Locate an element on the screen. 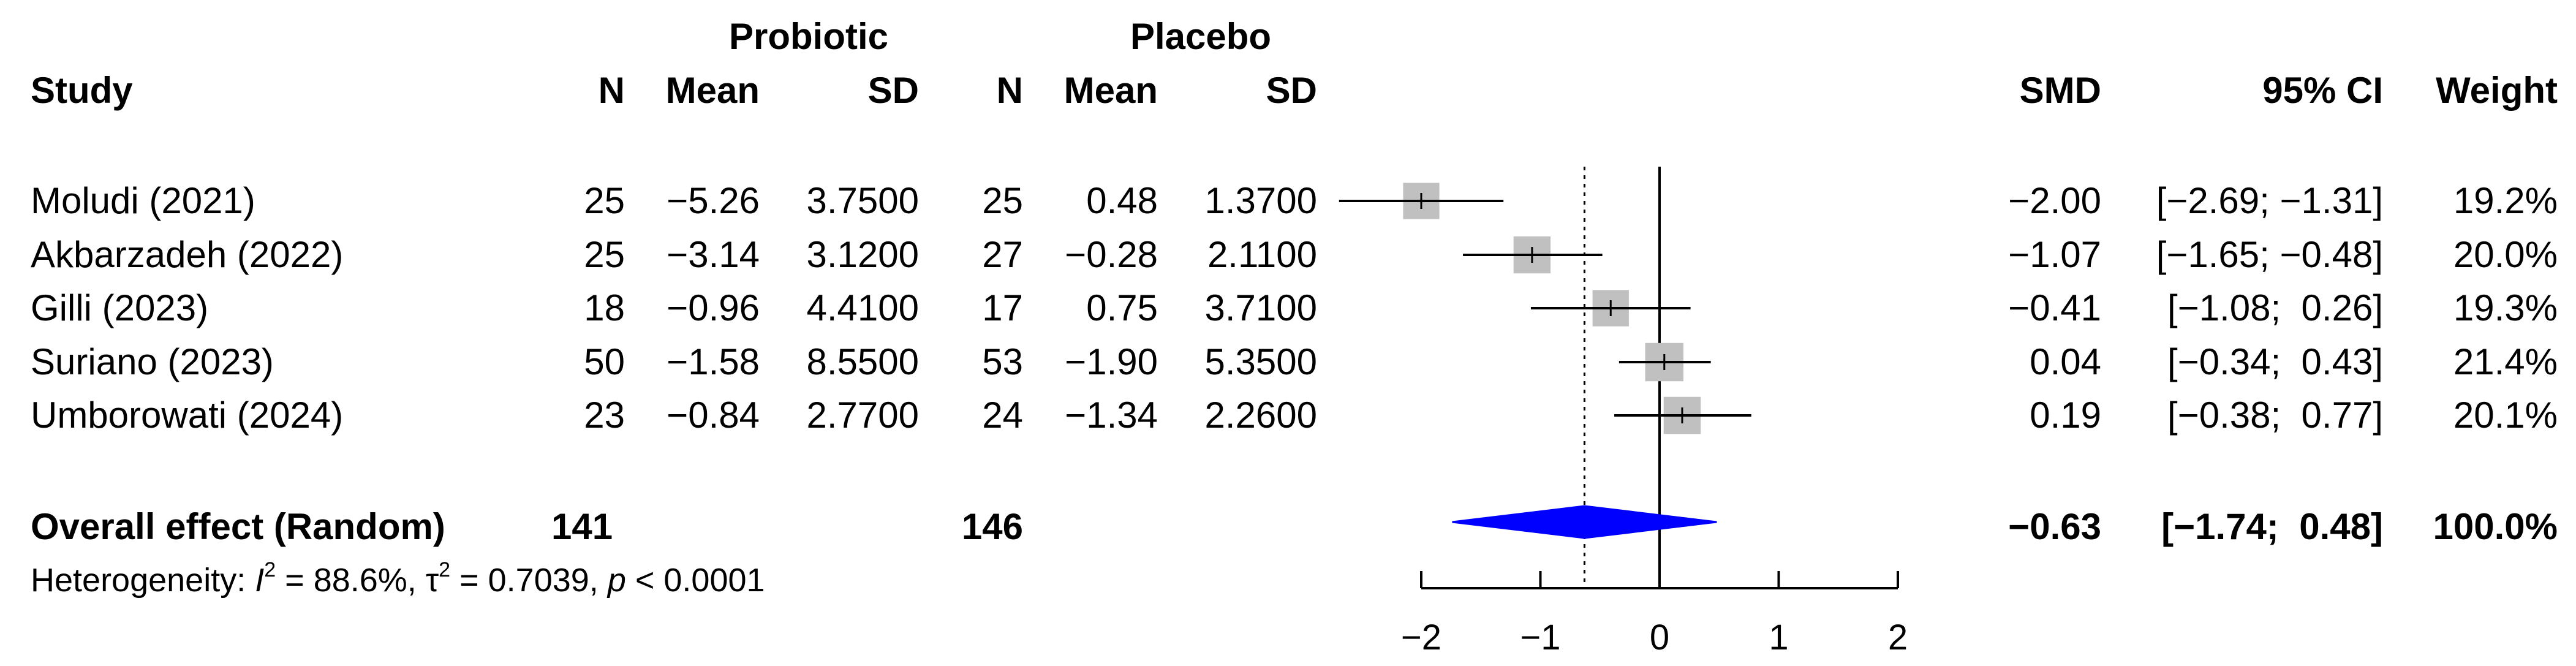 This screenshot has height=666, width=2576. study-name: Gilli (2023) is located at coordinates (120, 307).